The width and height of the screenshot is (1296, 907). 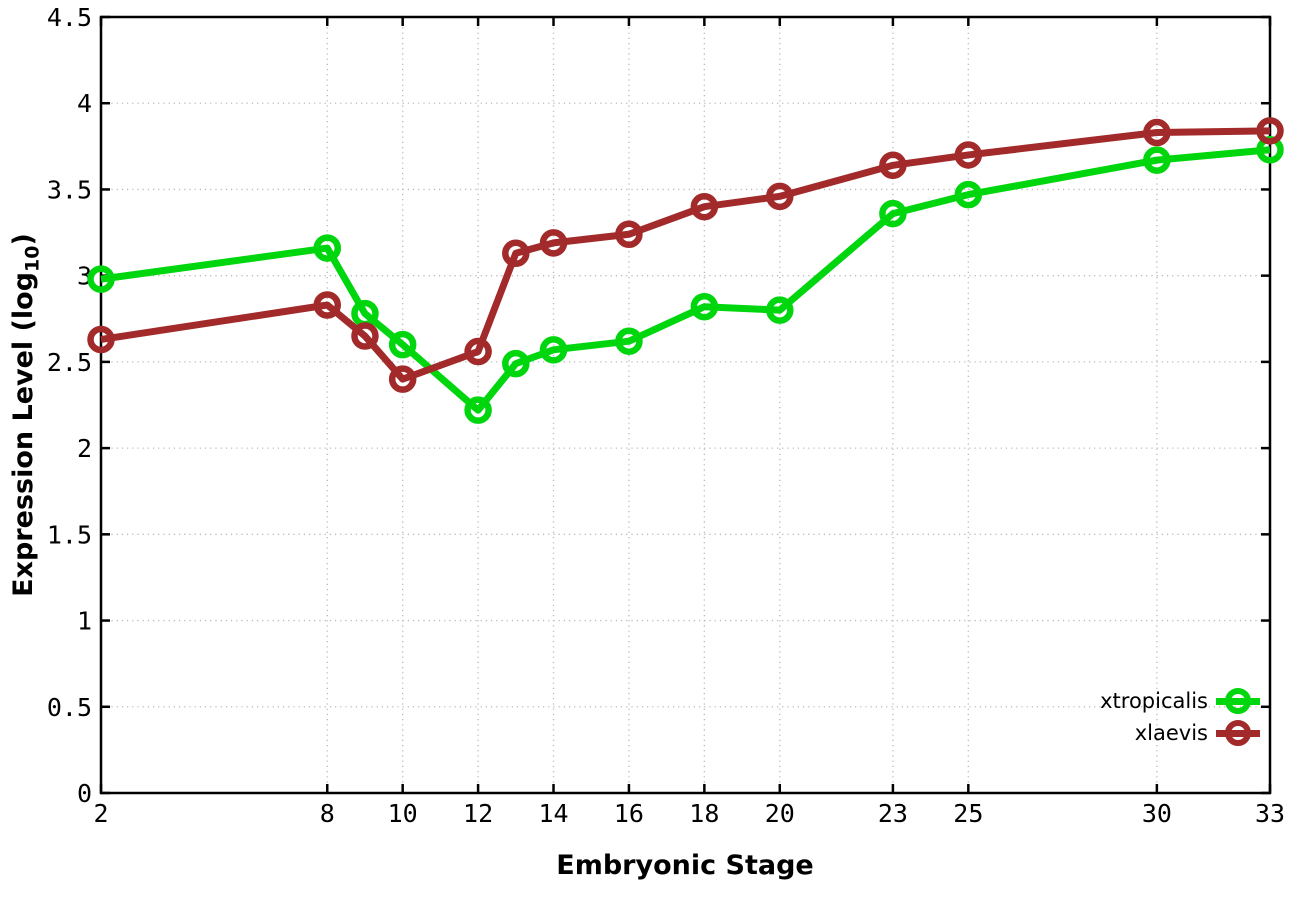 I want to click on y-axis-title-text: Expression Level (log, so click(x=23, y=434).